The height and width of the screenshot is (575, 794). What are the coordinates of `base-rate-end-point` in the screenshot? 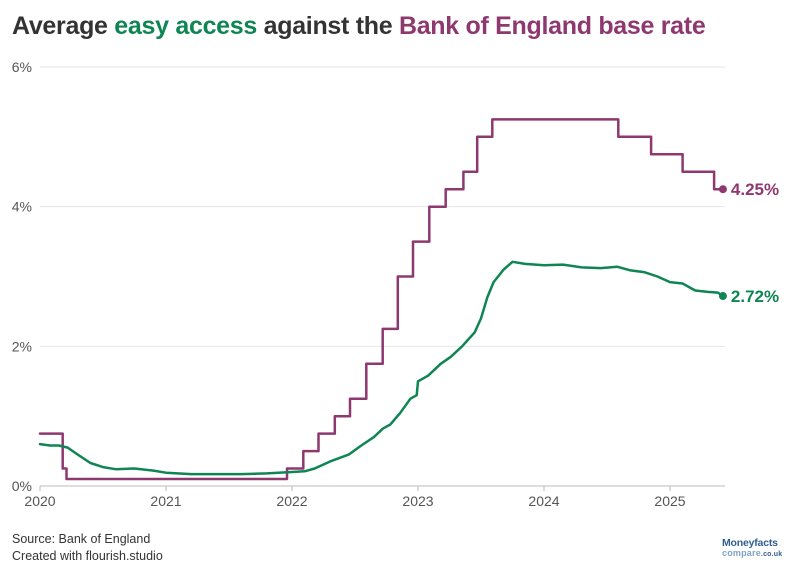 It's located at (722, 189).